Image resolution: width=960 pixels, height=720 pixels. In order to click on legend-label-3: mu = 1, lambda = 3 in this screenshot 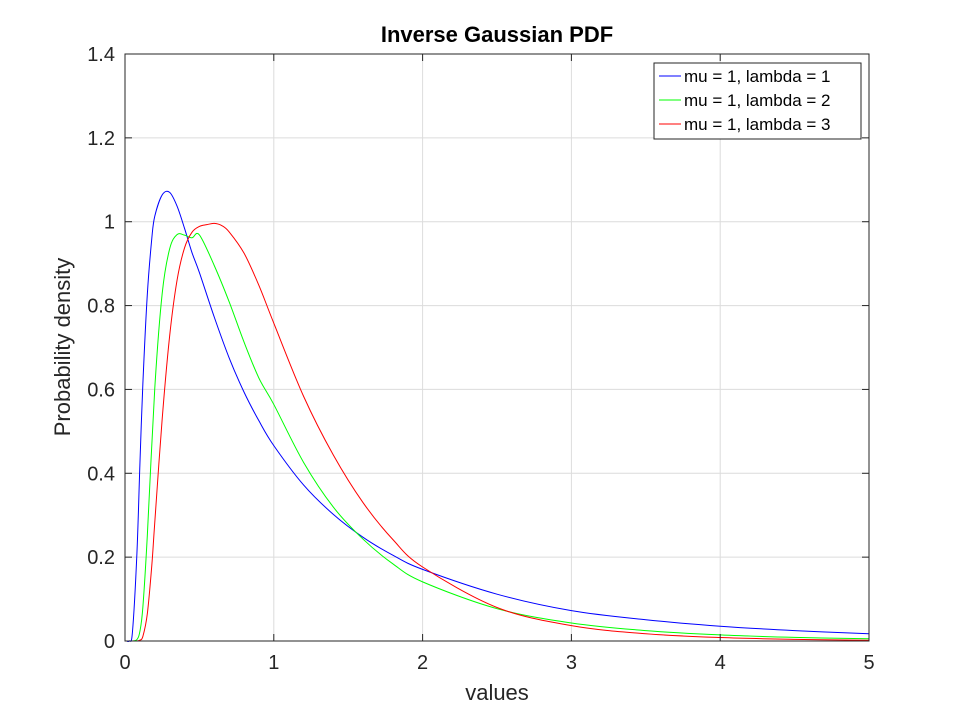, I will do `click(757, 124)`.